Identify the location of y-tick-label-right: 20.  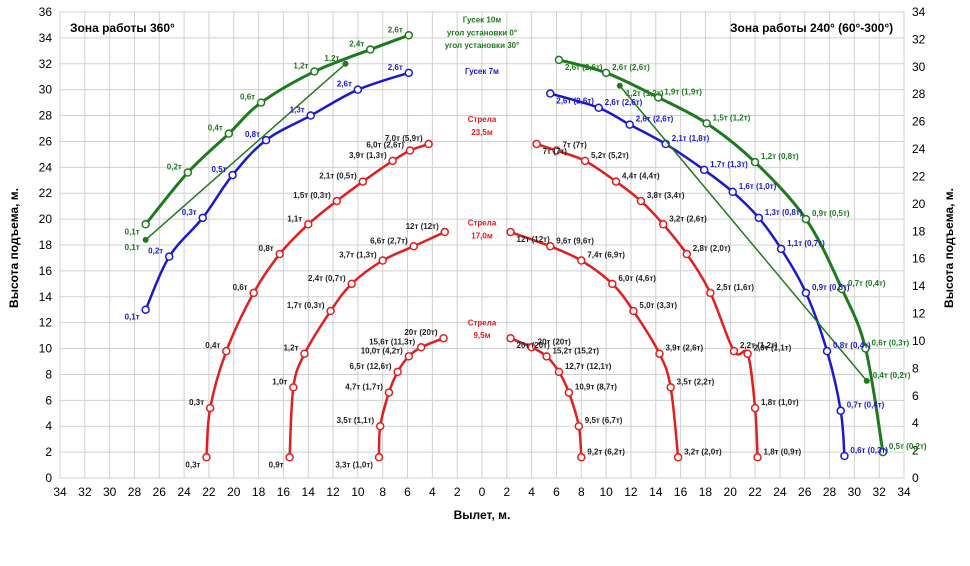
(919, 204).